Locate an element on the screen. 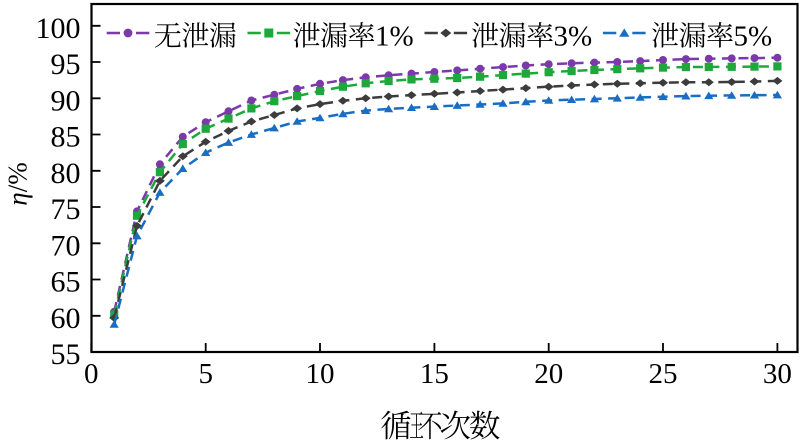 The image size is (800, 448). svg-text: 90 is located at coordinates (66, 100).